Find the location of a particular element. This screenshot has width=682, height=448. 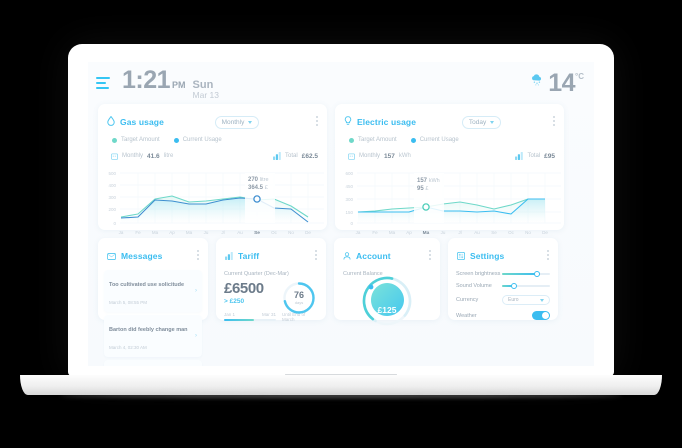

account-balance-label: Current Balance is located at coordinates (363, 274).